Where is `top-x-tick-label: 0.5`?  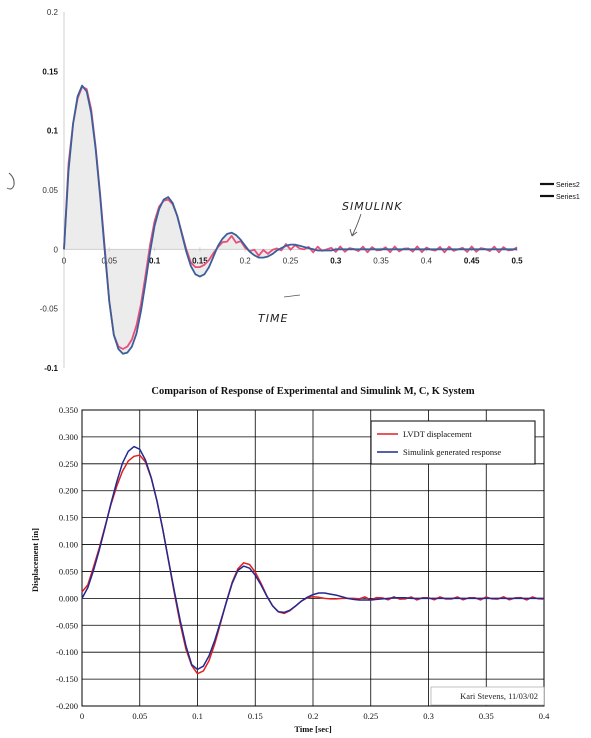
top-x-tick-label: 0.5 is located at coordinates (517, 260).